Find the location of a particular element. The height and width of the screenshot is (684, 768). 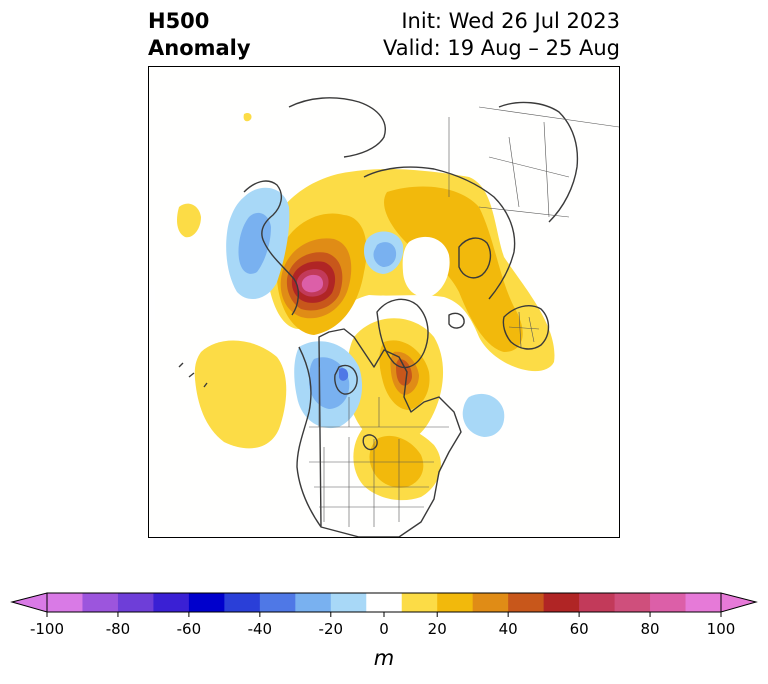

colorbar-tick-label: 80 is located at coordinates (650, 629).